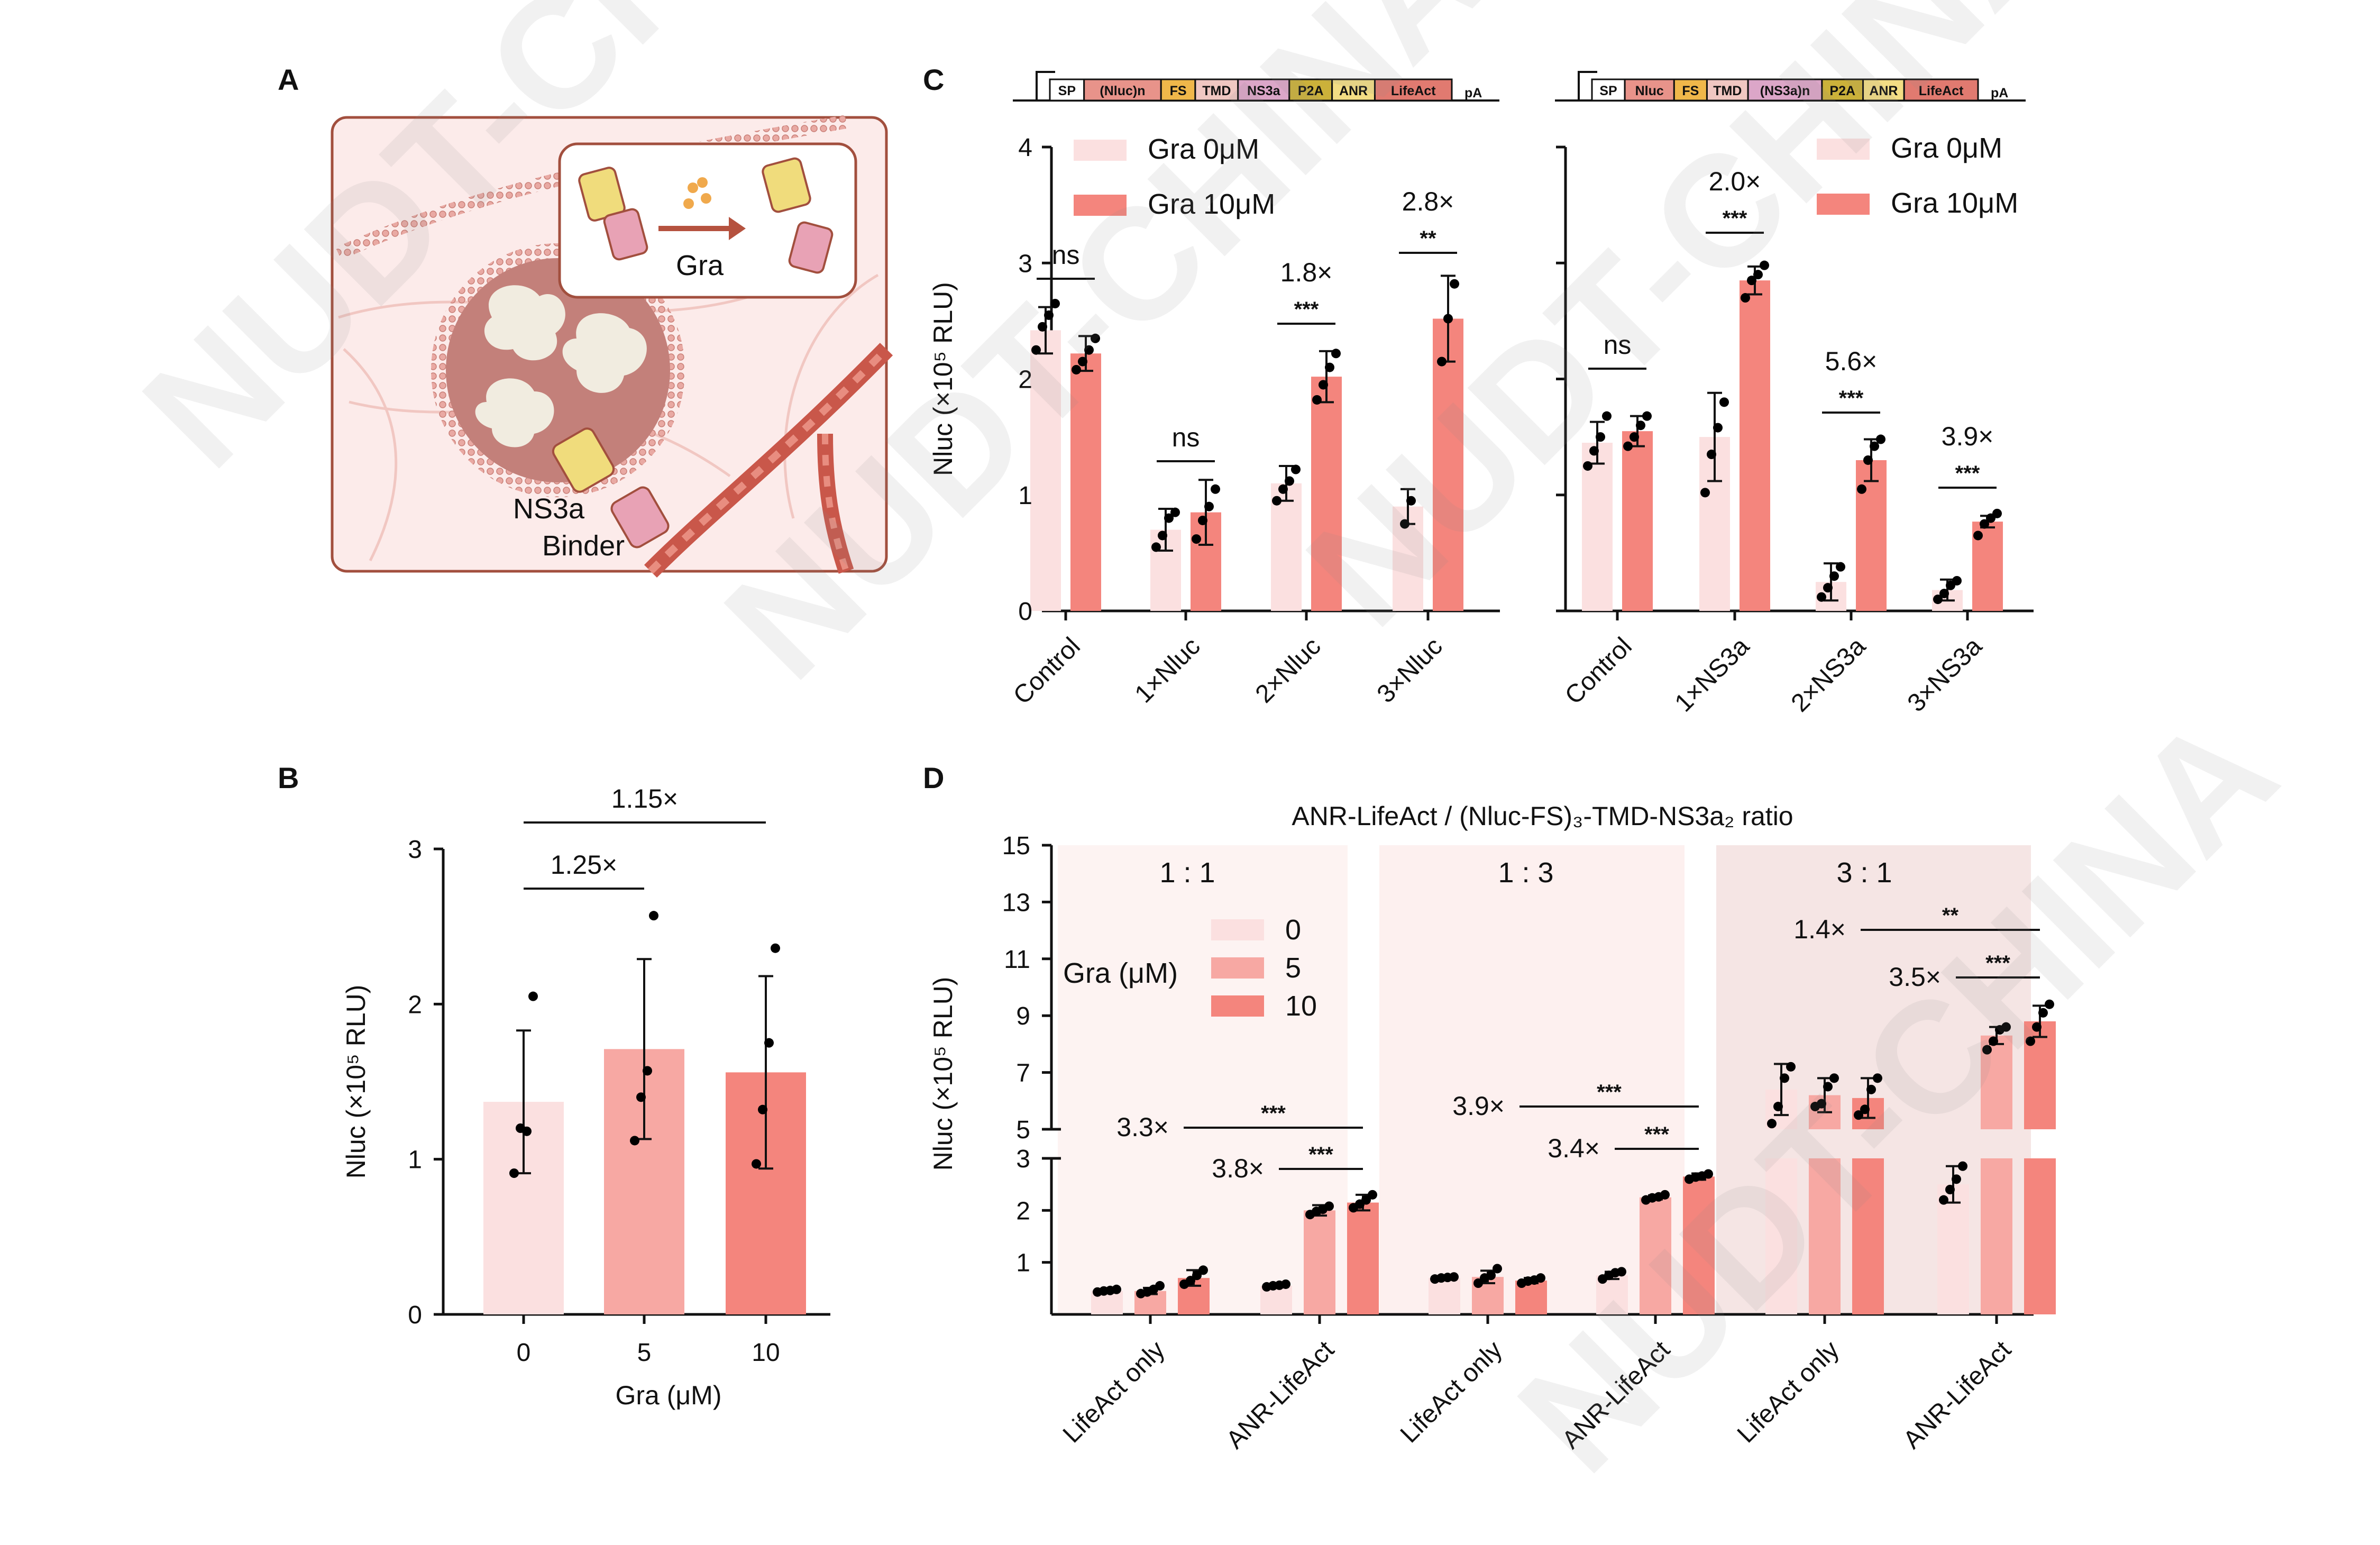 The height and width of the screenshot is (1545, 2380). What do you see at coordinates (1525, 873) in the screenshot?
I see `ratio-label-1: 1 : 3` at bounding box center [1525, 873].